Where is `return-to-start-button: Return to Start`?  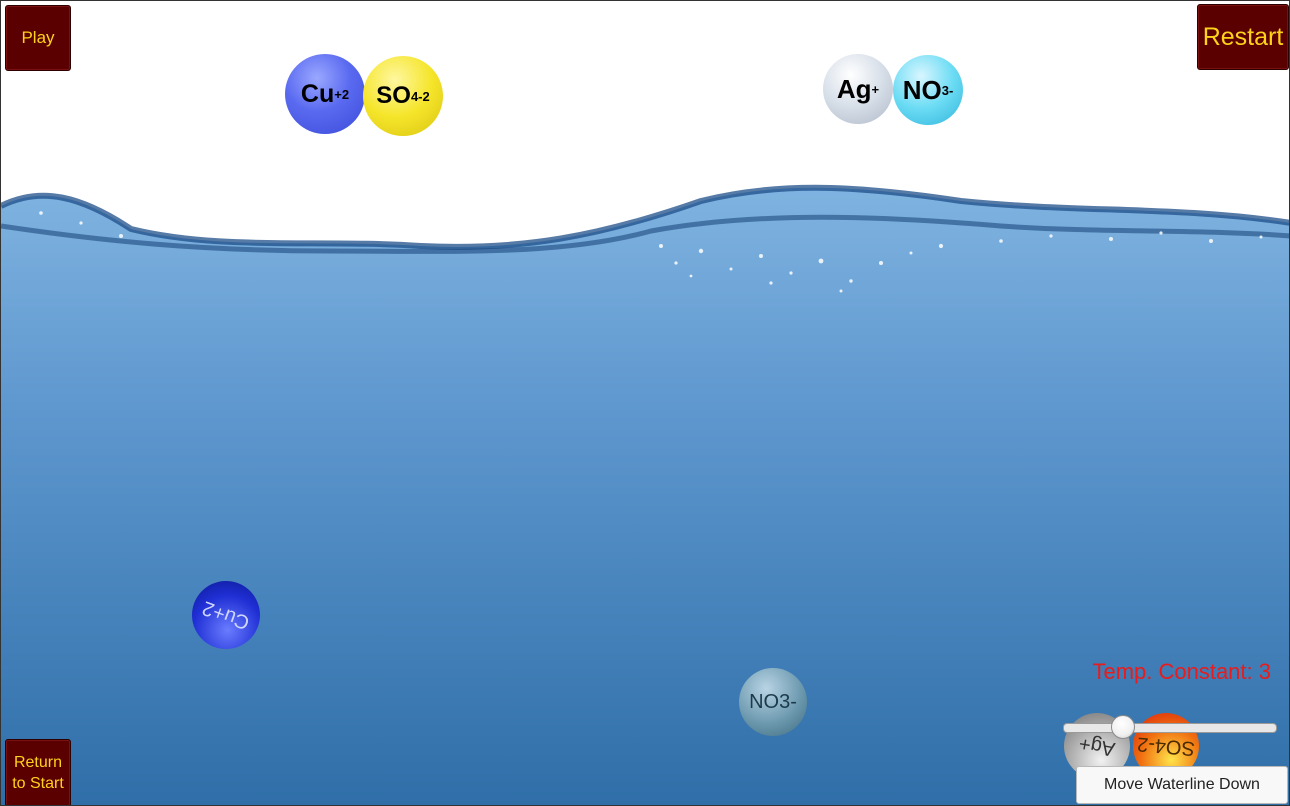
return-to-start-button: Return to Start is located at coordinates (38, 772).